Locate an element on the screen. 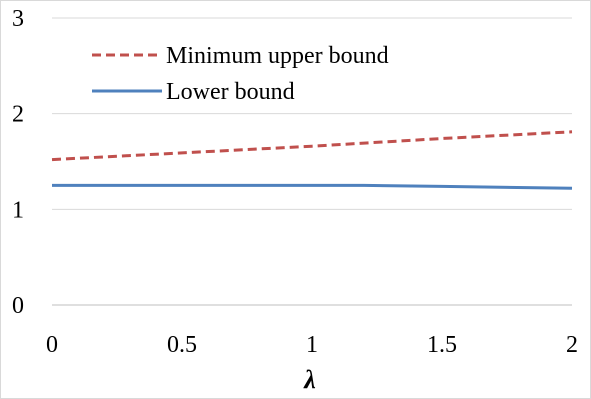 Image resolution: width=591 pixels, height=399 pixels. series-line-lower-bound is located at coordinates (312, 186).